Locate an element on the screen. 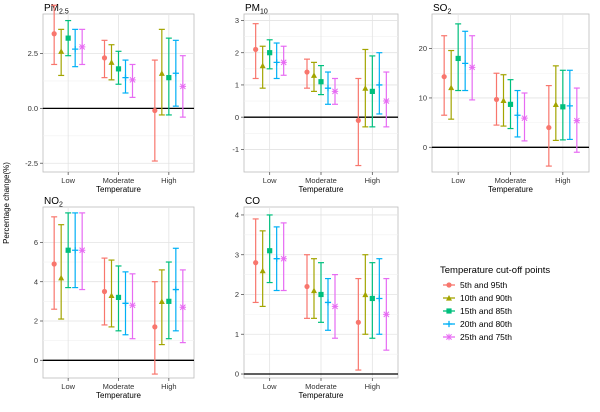 The image size is (600, 412). legend-entry: 5th and 95th is located at coordinates (475, 285).